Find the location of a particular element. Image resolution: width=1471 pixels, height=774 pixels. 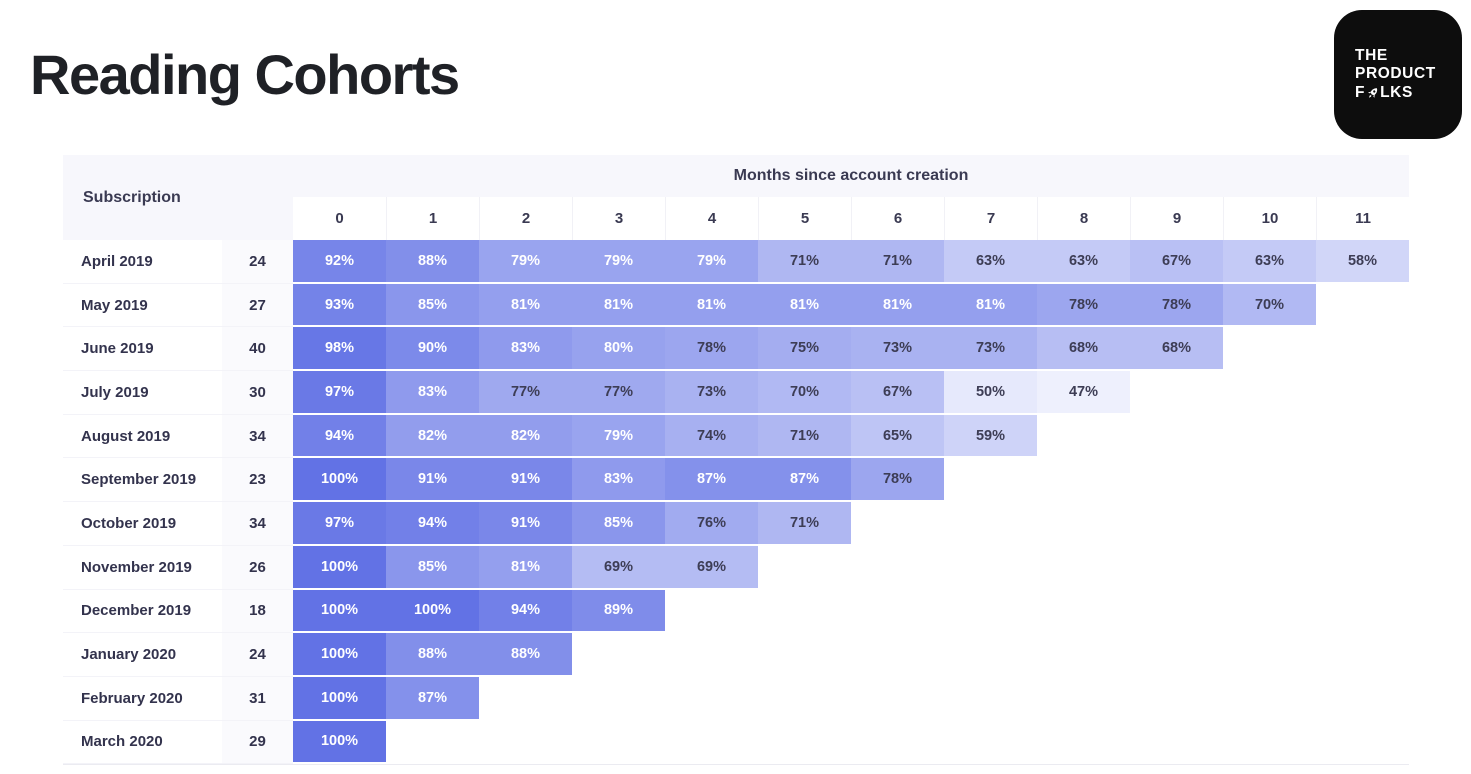

retention-cell: 58% is located at coordinates (1362, 262).